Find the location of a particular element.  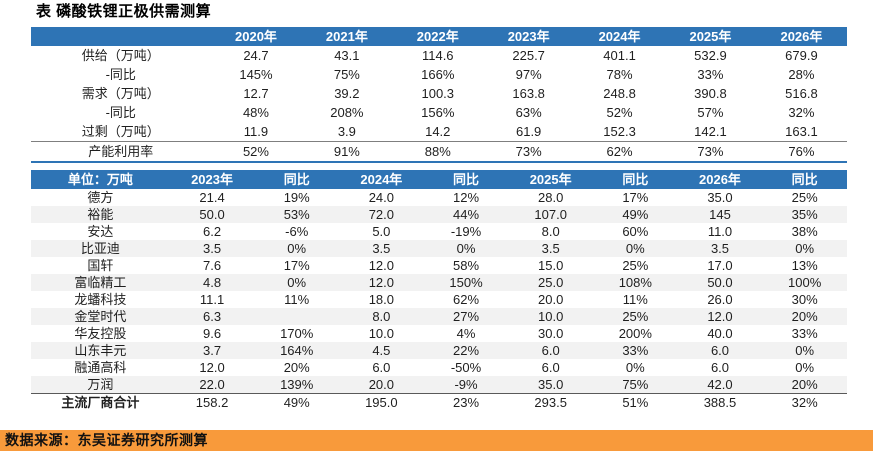

data-cell: 4% is located at coordinates (466, 333).